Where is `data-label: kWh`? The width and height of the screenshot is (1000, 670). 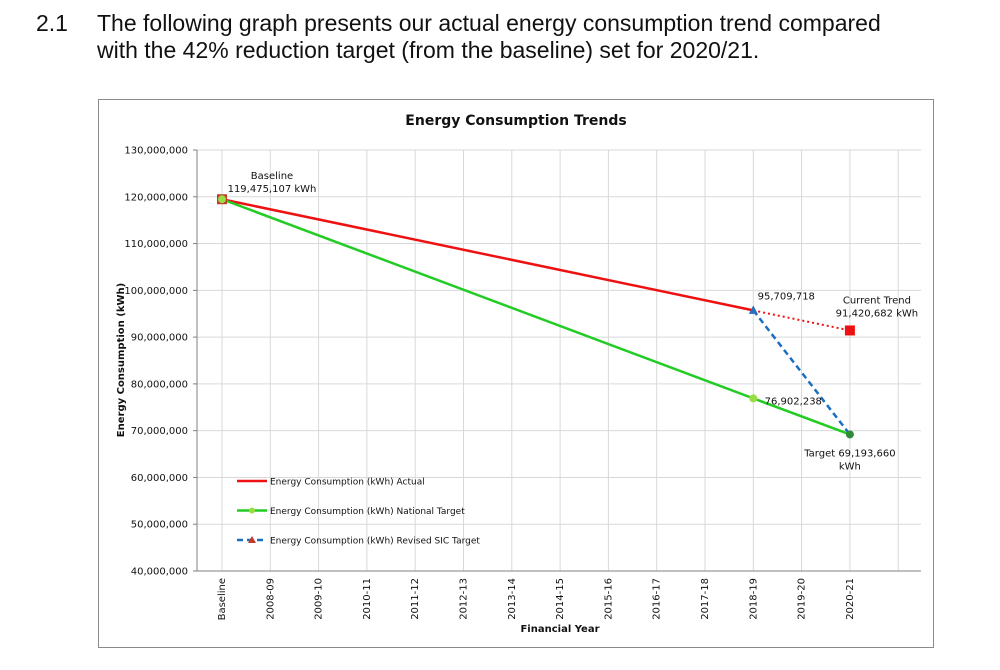 data-label: kWh is located at coordinates (850, 466).